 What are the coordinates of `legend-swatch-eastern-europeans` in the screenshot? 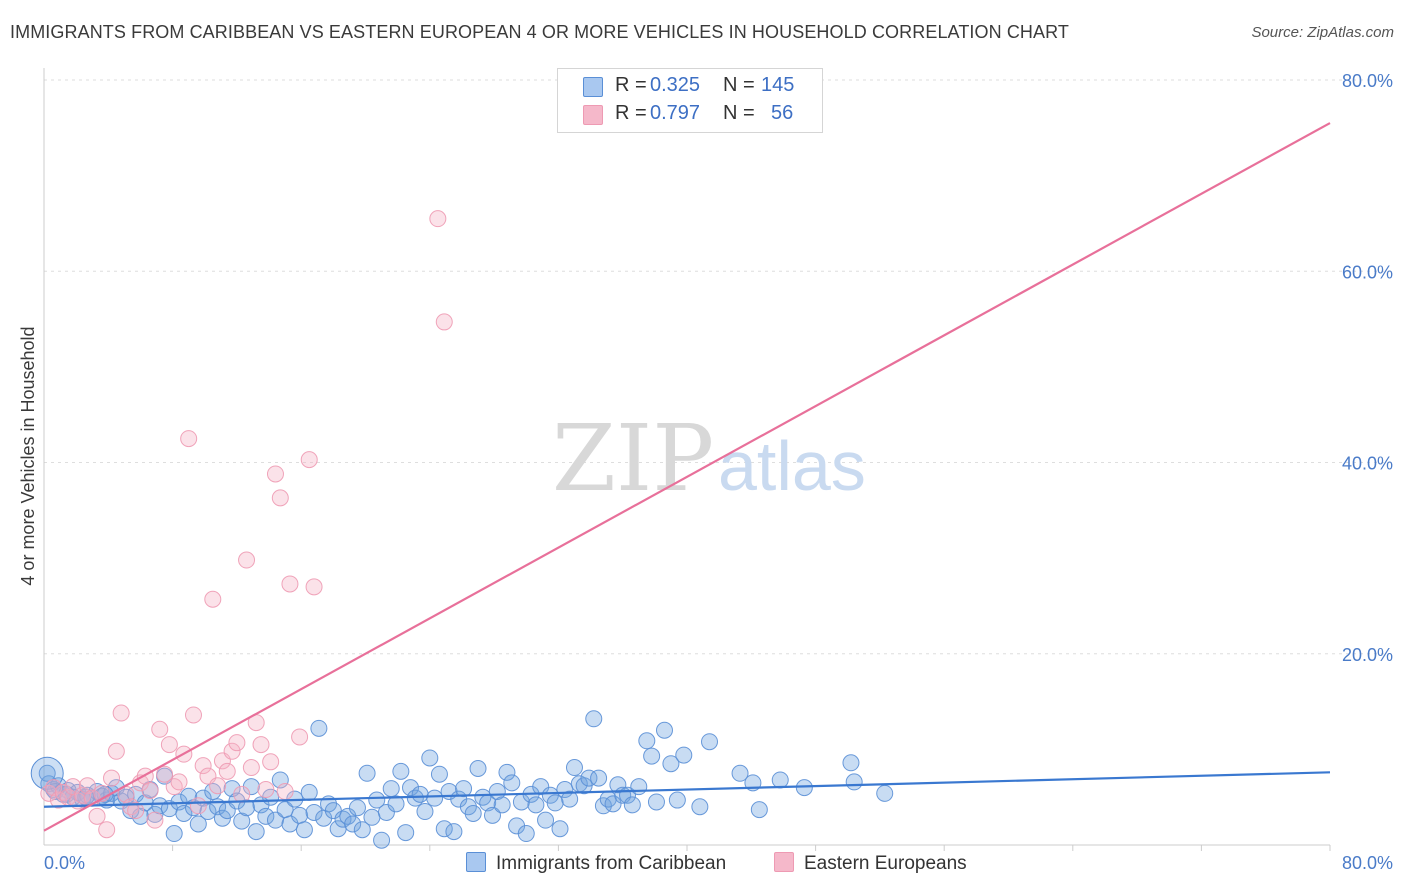 It's located at (593, 115).